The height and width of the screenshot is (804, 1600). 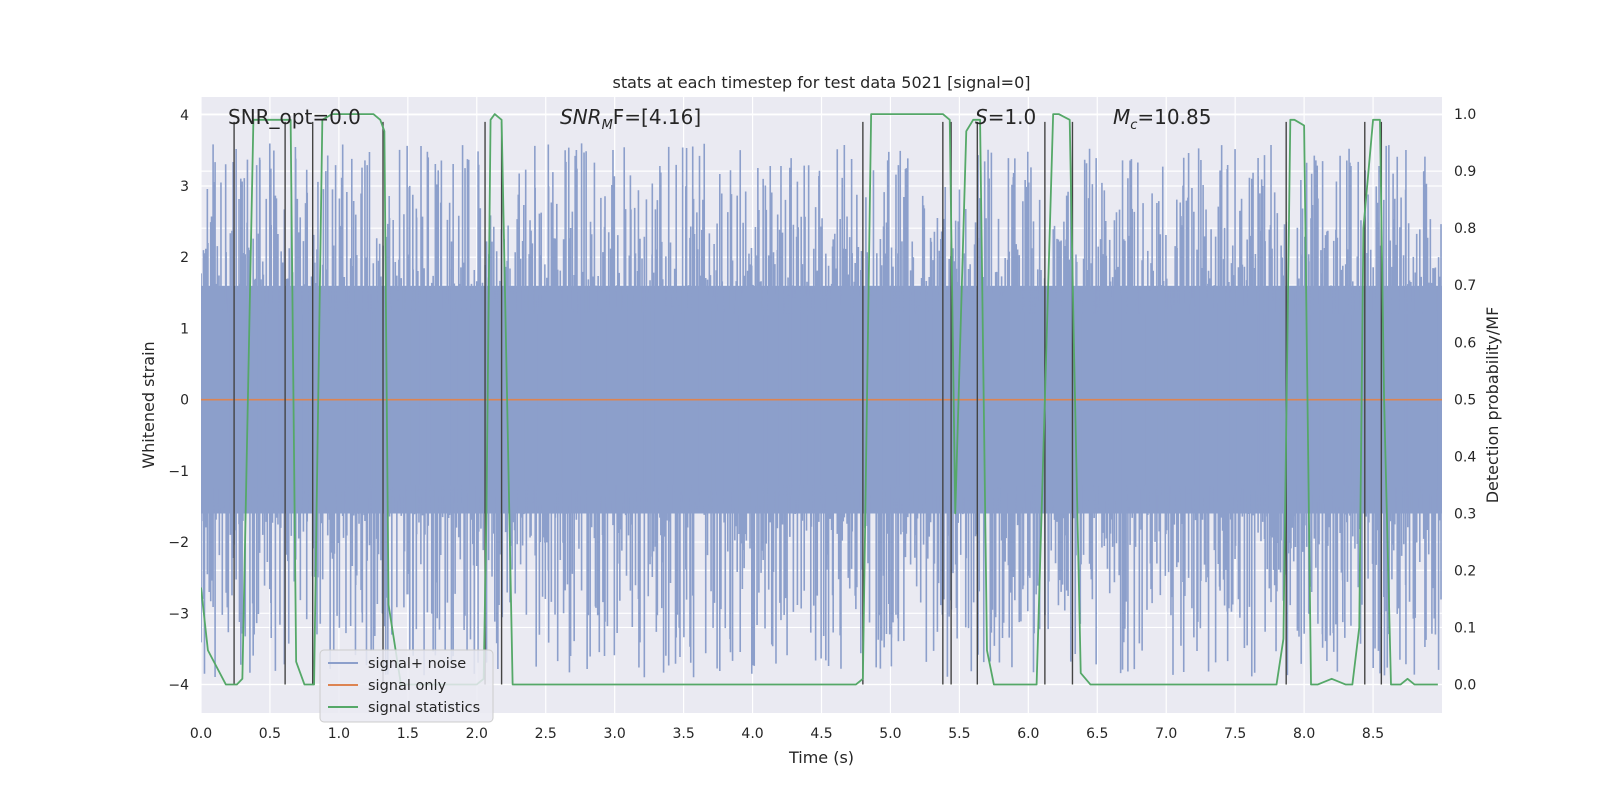 What do you see at coordinates (1465, 229) in the screenshot?
I see `y-right-tick-label: 0.8` at bounding box center [1465, 229].